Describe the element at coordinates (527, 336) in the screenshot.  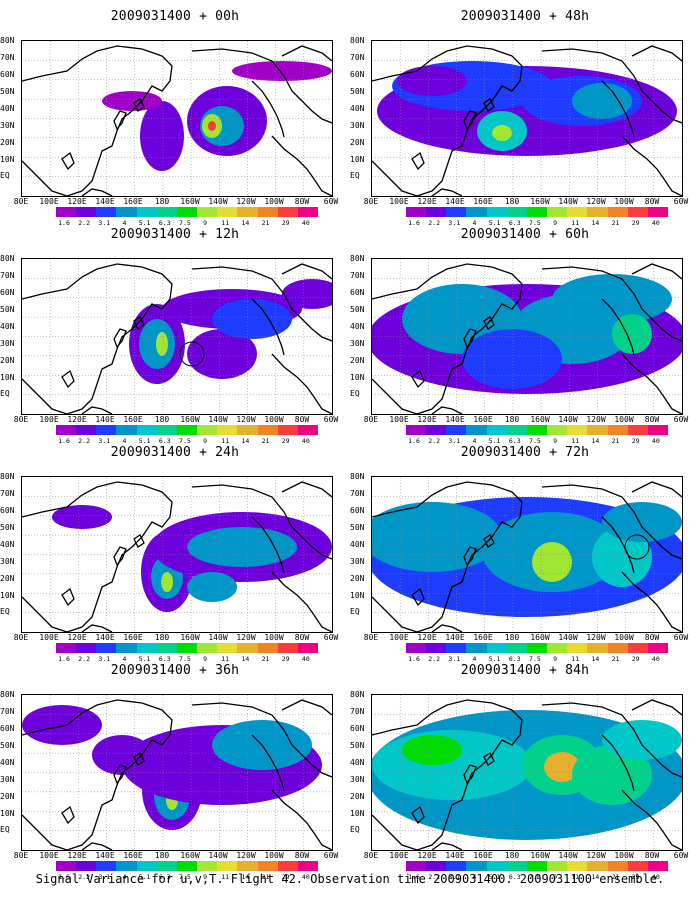
I see `map-svg` at that location.